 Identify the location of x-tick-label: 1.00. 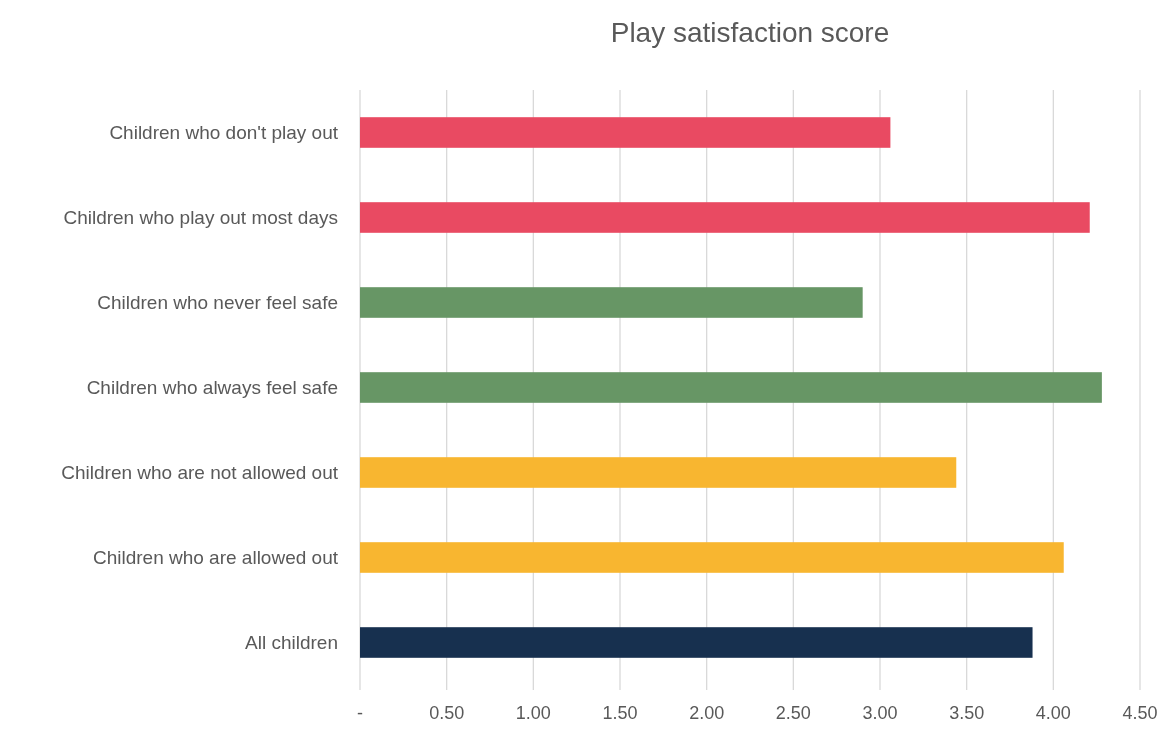
(533, 713).